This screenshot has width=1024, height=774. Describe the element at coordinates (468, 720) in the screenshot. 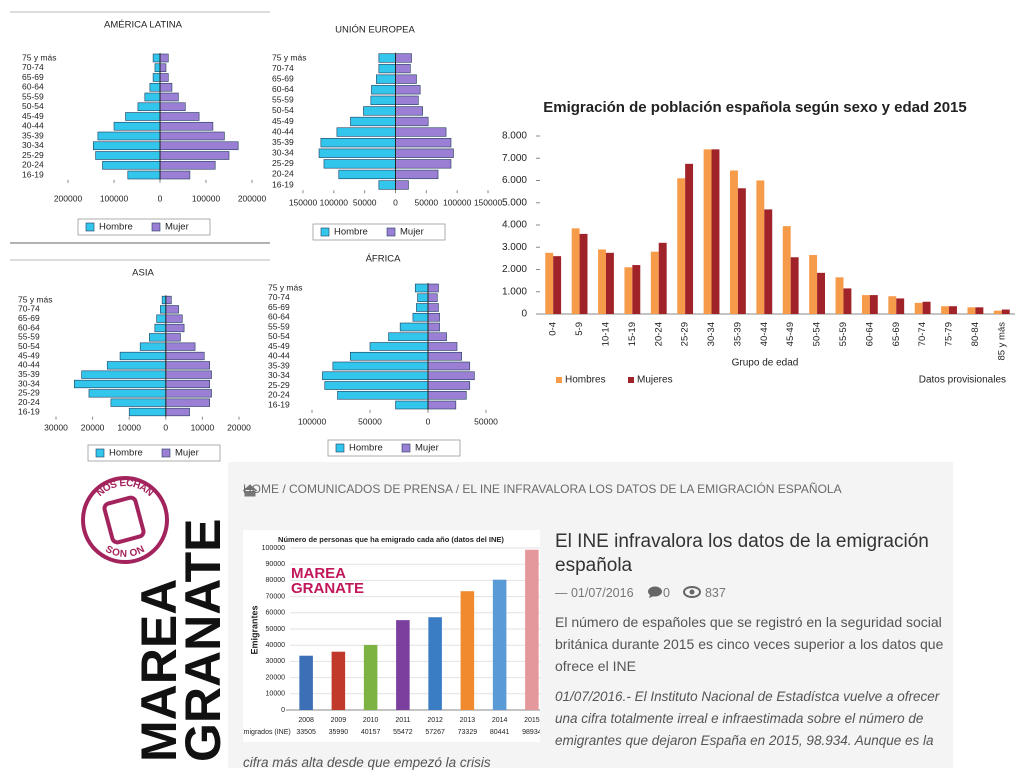

I see `x-tick-label: 2013` at that location.